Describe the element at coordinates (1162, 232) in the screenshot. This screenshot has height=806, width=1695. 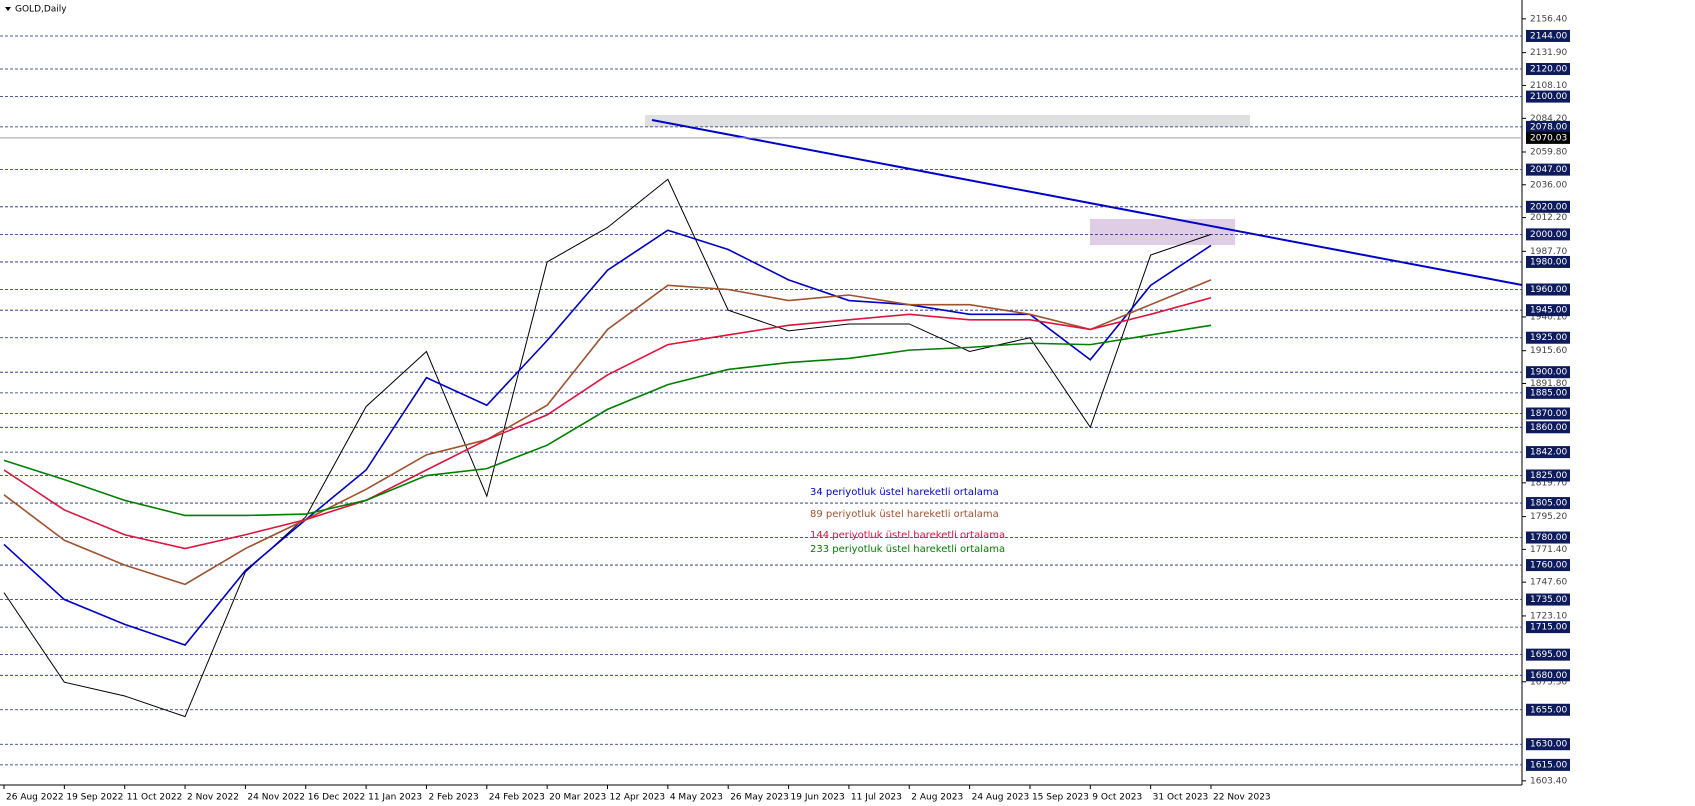
I see `resistance-zone` at that location.